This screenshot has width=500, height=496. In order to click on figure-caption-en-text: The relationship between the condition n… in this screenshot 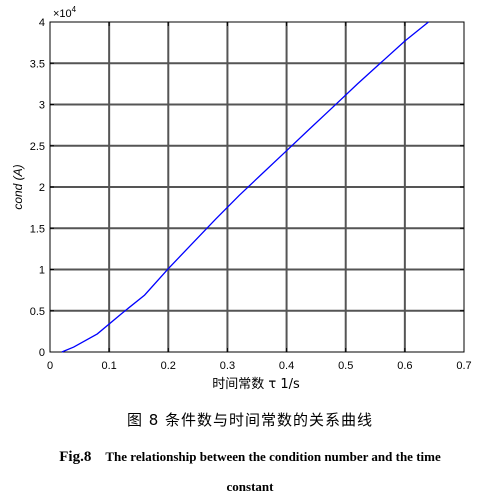, I will do `click(273, 456)`.